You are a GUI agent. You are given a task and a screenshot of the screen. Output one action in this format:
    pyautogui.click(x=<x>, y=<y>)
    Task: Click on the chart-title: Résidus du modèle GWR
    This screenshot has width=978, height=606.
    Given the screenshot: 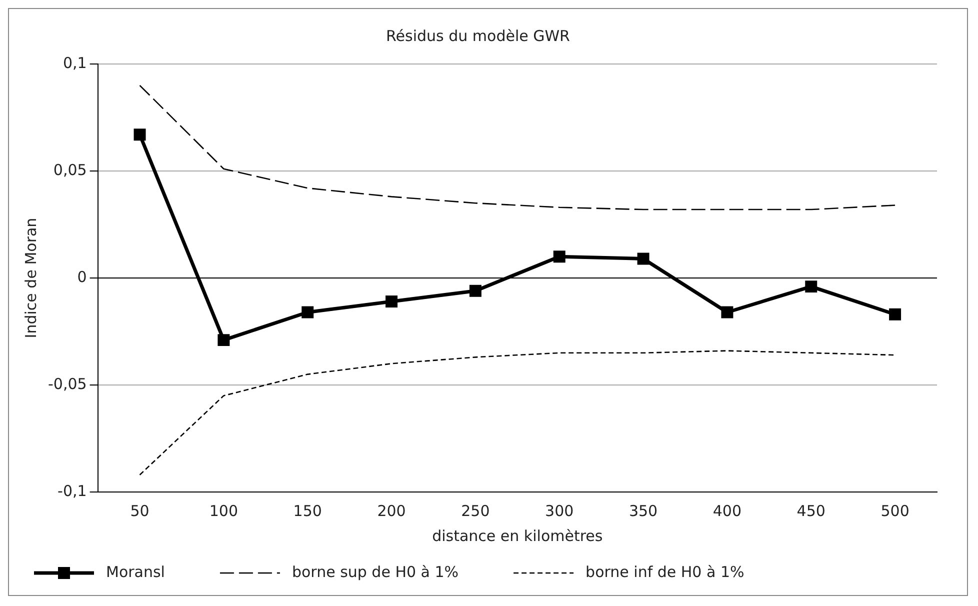 What is the action you would take?
    pyautogui.click(x=478, y=35)
    